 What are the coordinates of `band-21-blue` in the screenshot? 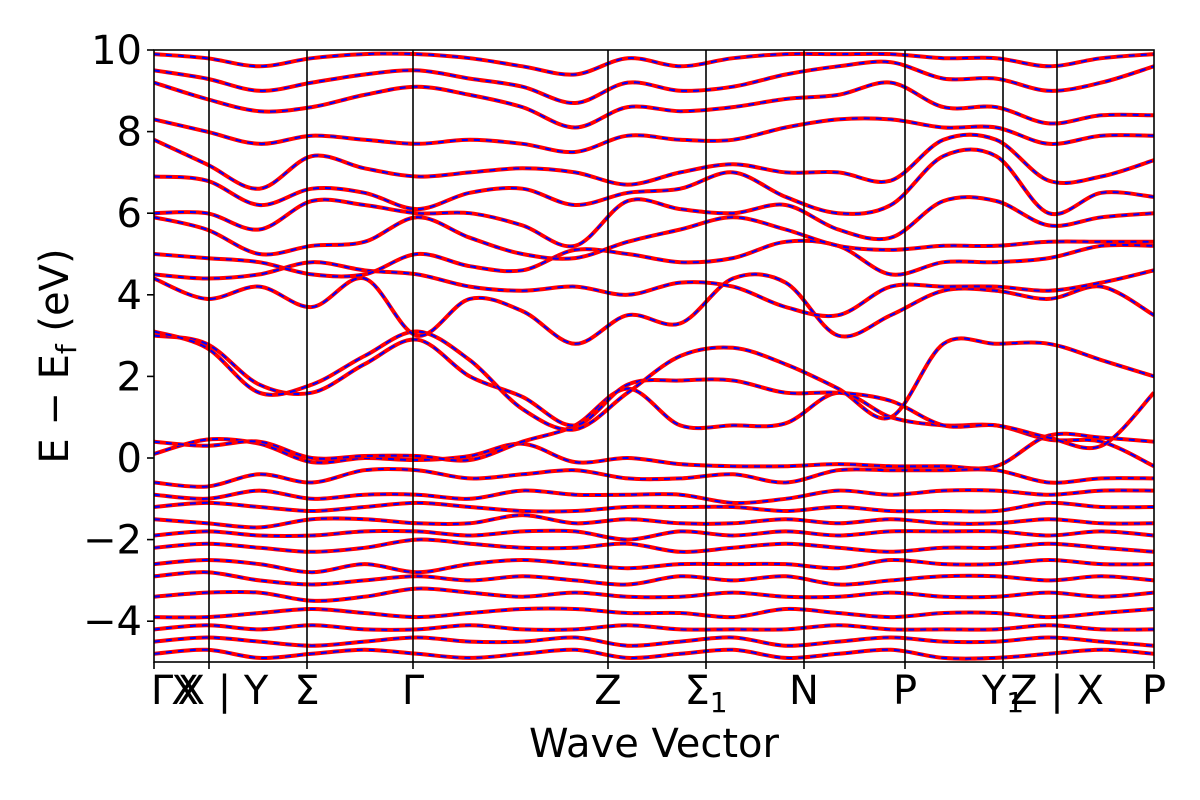 It's located at (654, 566).